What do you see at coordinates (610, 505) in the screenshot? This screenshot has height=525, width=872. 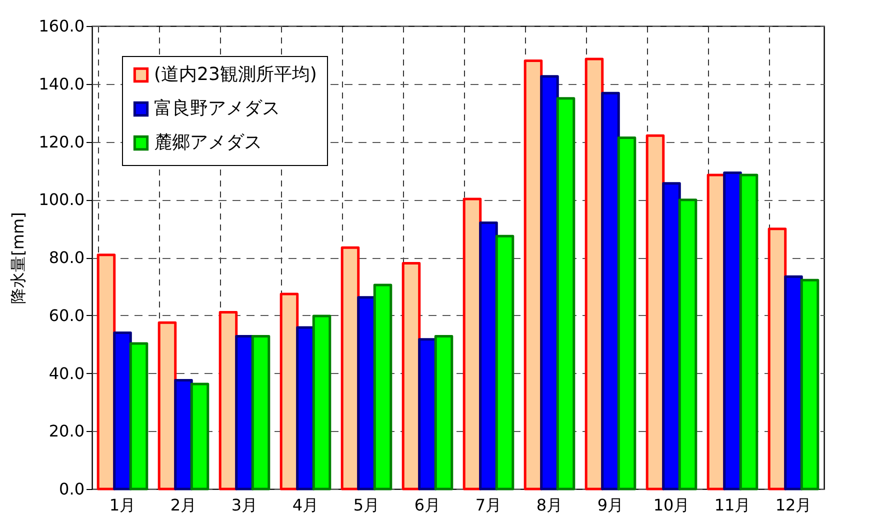 I see `x-tick-label: 9月` at bounding box center [610, 505].